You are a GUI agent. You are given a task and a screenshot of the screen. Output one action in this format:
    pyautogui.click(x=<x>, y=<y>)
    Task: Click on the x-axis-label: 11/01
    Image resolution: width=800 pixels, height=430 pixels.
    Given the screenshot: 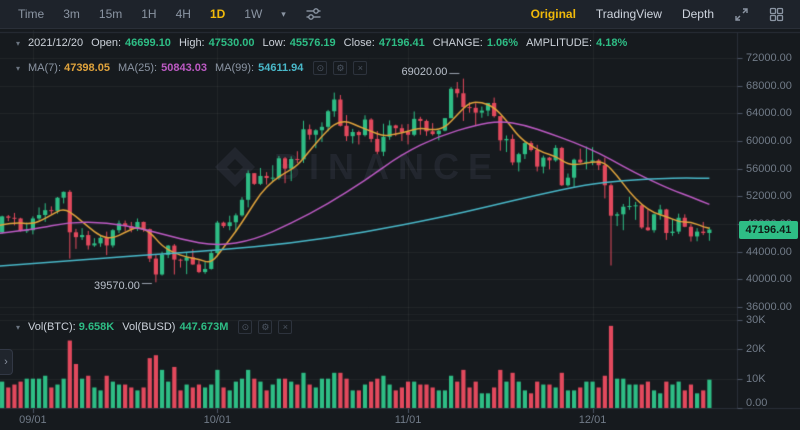 What is the action you would take?
    pyautogui.click(x=408, y=420)
    